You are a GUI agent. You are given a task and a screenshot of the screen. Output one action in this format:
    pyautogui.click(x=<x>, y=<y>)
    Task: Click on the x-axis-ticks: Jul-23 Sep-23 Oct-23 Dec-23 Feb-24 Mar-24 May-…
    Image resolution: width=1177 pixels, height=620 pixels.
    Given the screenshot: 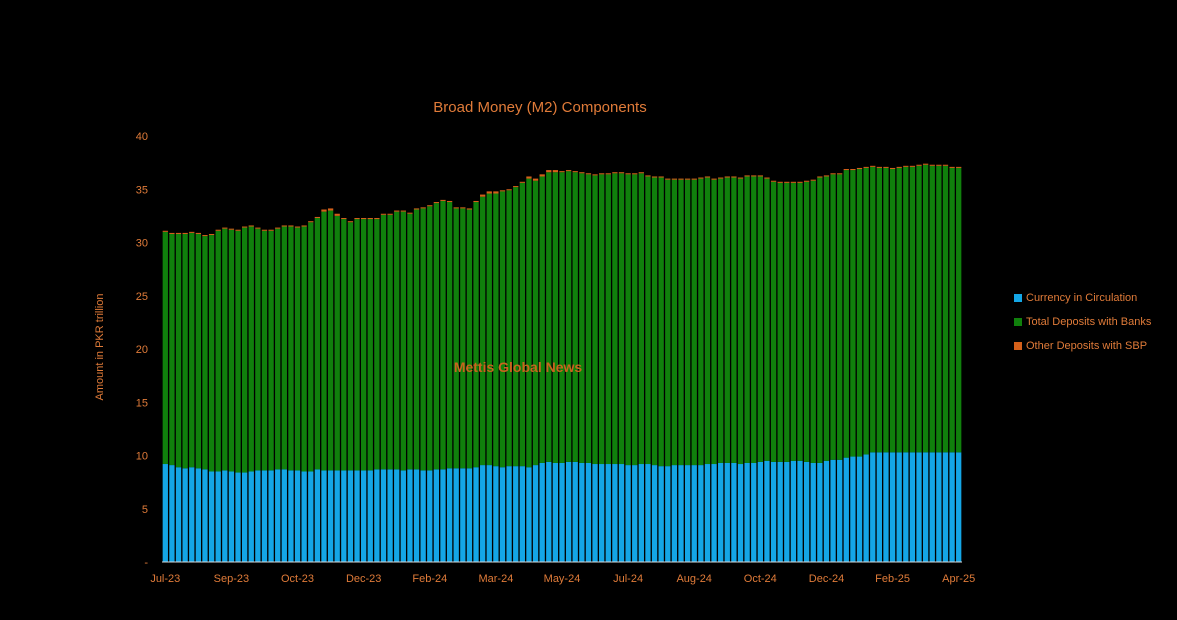 What is the action you would take?
    pyautogui.click(x=562, y=579)
    